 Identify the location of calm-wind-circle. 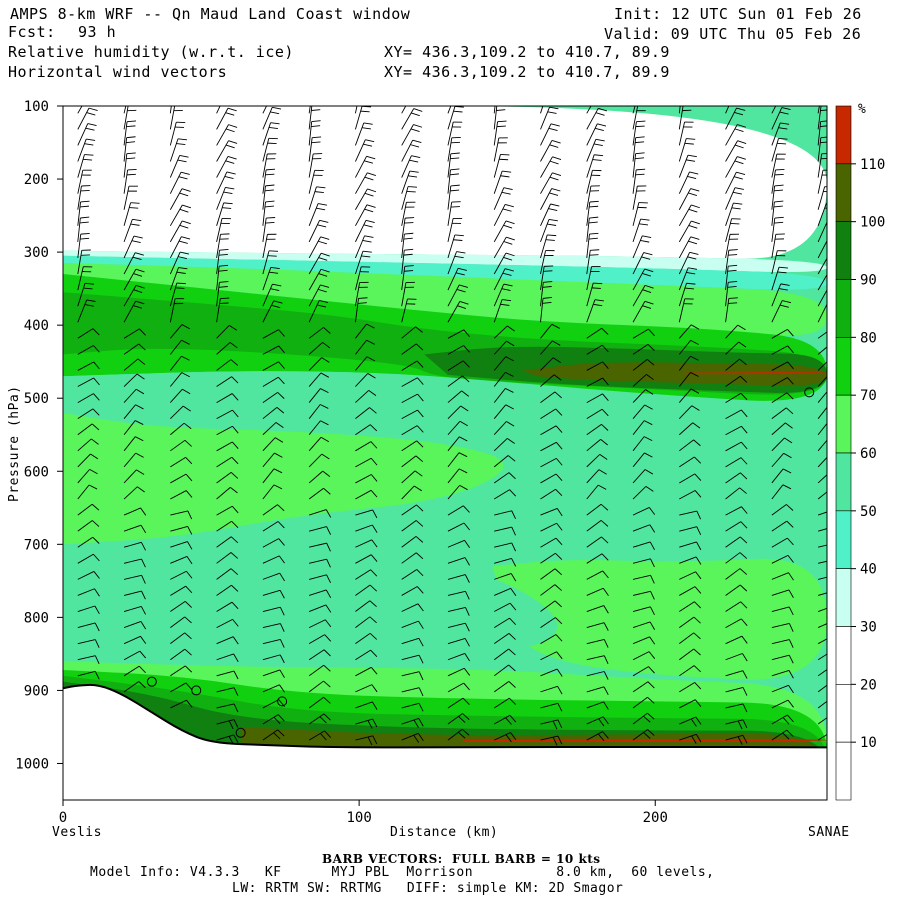
(151, 681).